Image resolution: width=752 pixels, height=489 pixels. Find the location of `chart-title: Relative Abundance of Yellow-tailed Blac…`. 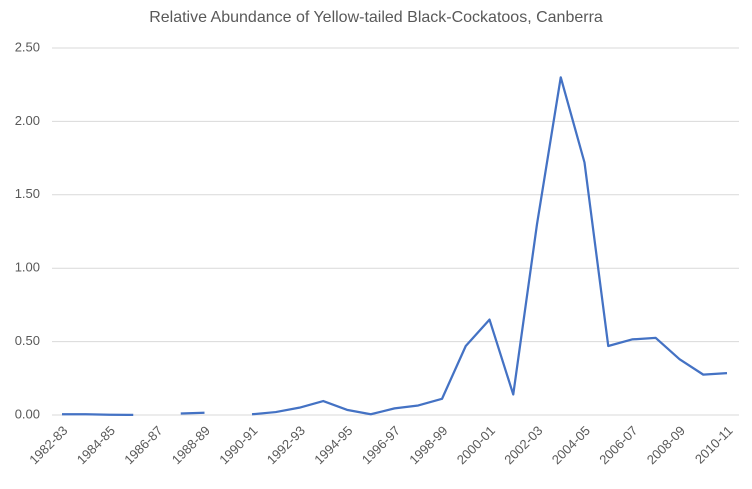

chart-title: Relative Abundance of Yellow-tailed Blac… is located at coordinates (376, 17).